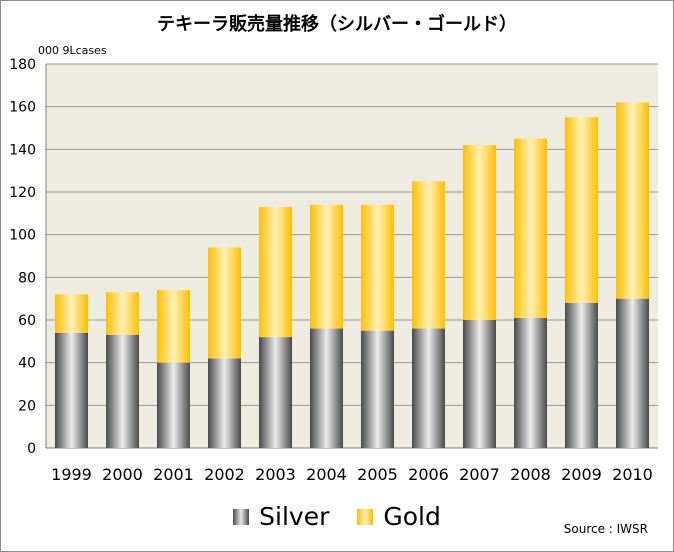 The width and height of the screenshot is (674, 552). What do you see at coordinates (326, 388) in the screenshot?
I see `bar-silver-2004` at bounding box center [326, 388].